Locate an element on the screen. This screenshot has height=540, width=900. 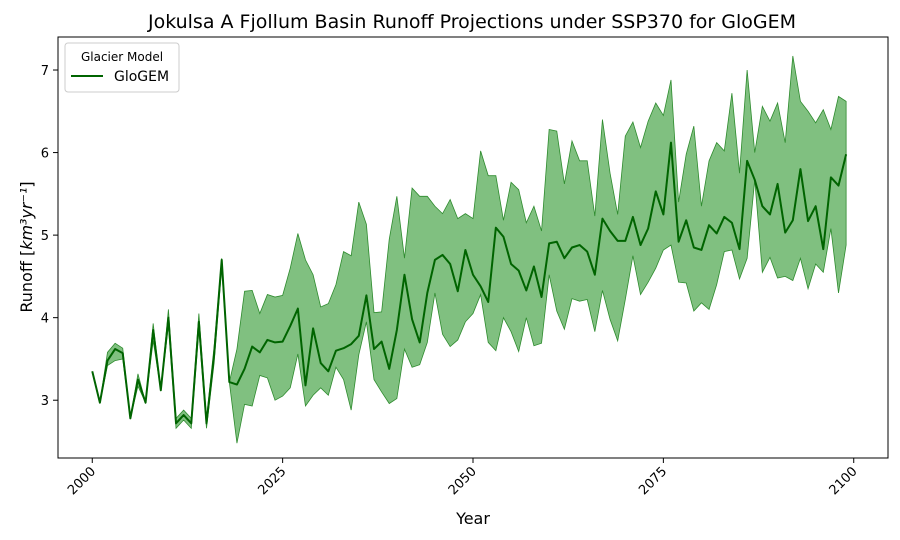
y-tick-label: 7 is located at coordinates (45, 71).